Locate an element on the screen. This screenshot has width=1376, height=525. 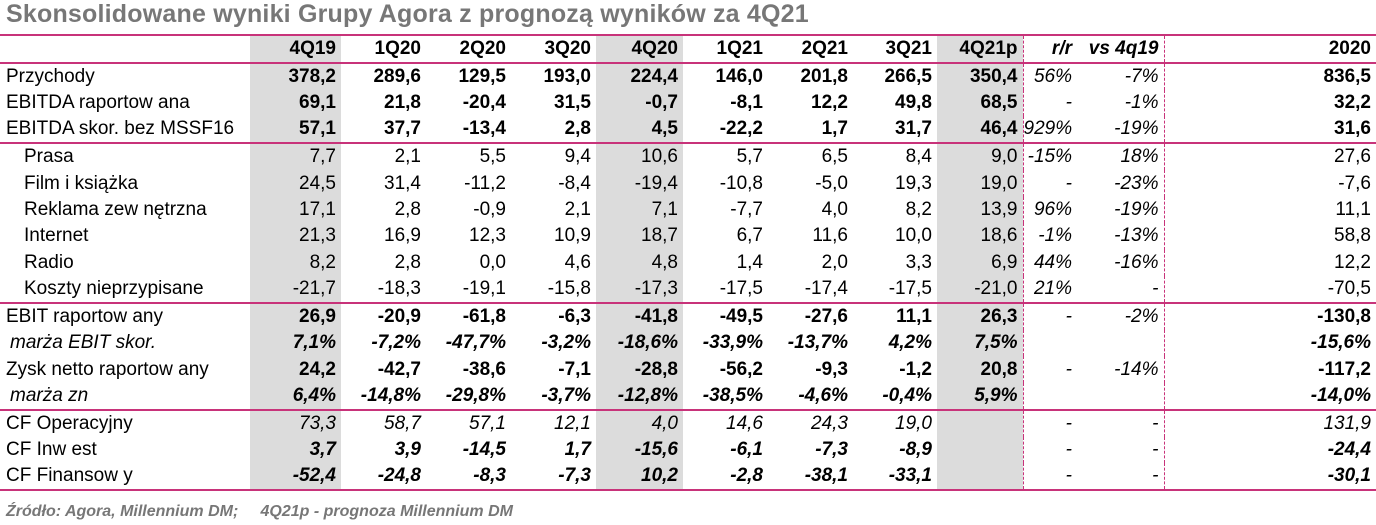
value-cell: 6,9 is located at coordinates (980, 262).